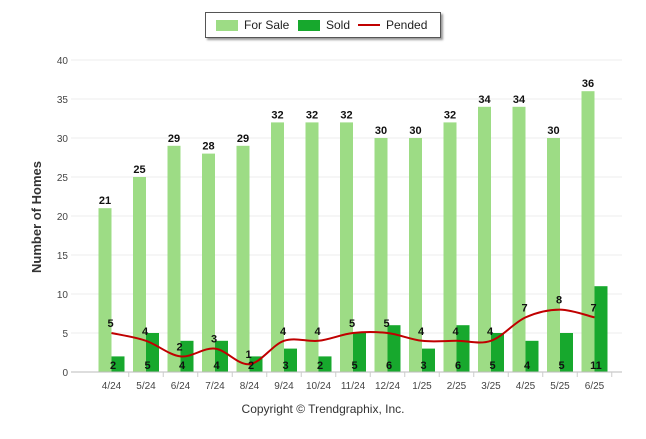  I want to click on y-tick-label: 30, so click(63, 139).